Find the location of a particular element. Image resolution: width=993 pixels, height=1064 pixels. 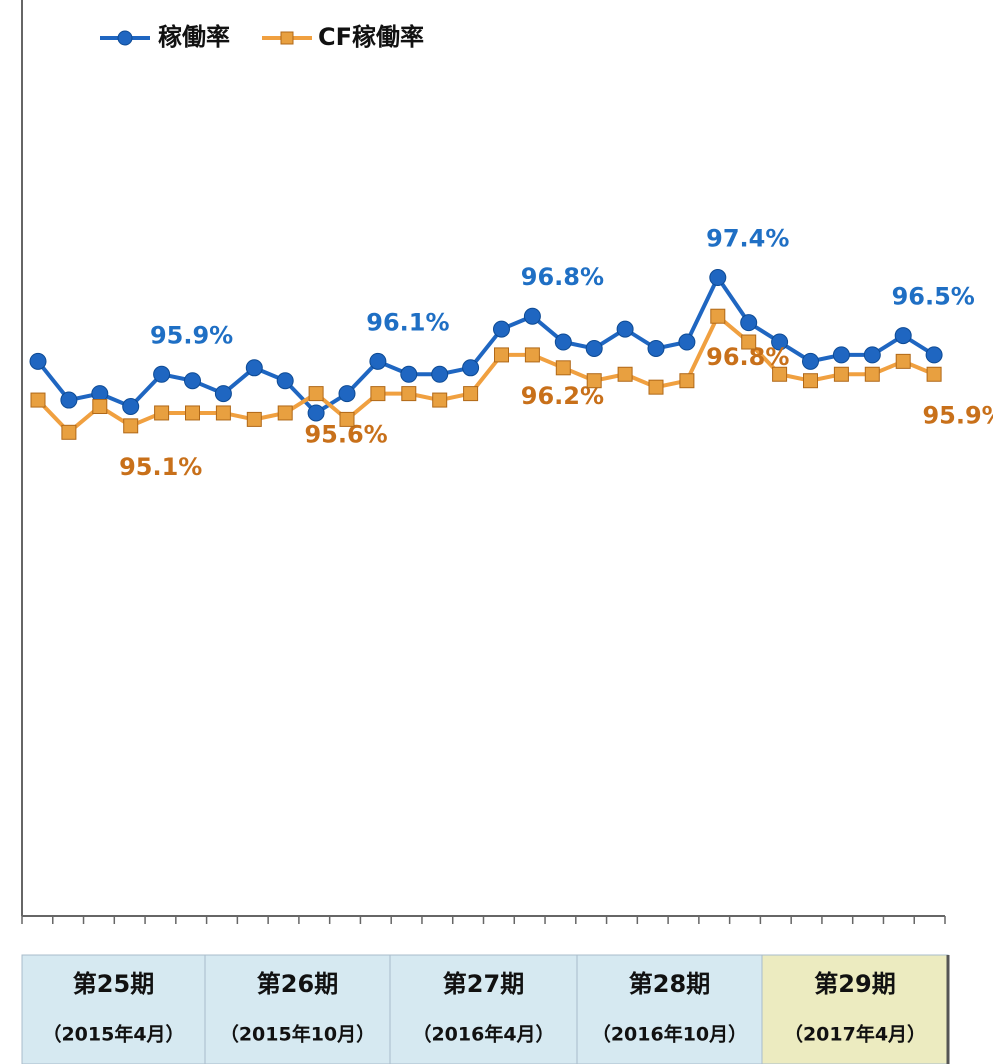

period-date: （2015年4月） is located at coordinates (113, 1034).